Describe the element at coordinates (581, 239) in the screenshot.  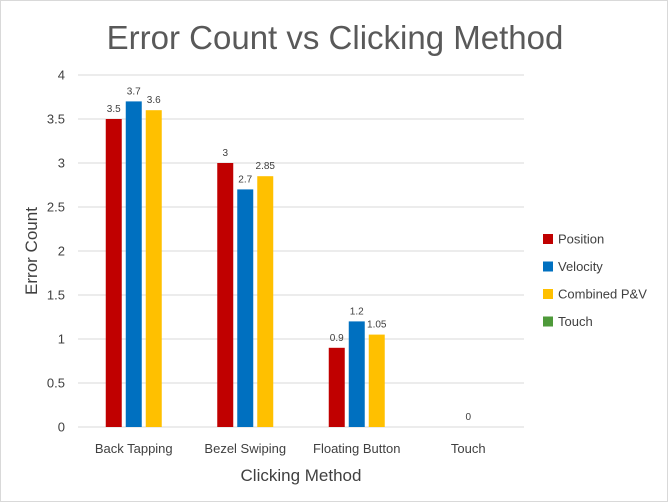
I see `legend-label: Position` at that location.